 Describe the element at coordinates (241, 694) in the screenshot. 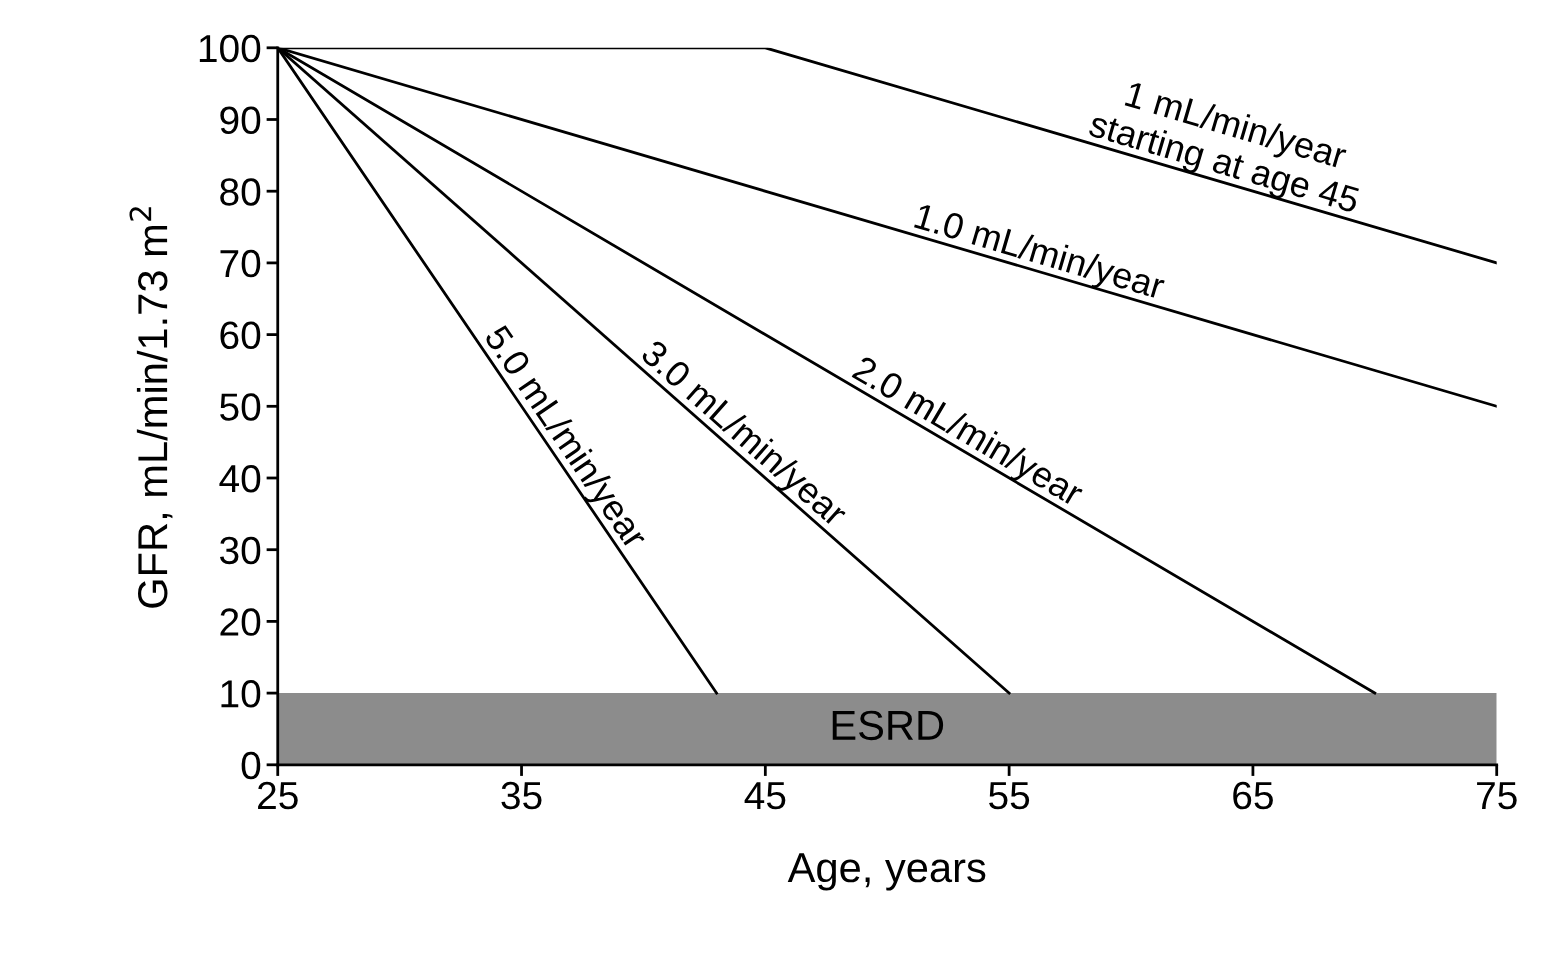

I see `y-tick-label: 10` at that location.